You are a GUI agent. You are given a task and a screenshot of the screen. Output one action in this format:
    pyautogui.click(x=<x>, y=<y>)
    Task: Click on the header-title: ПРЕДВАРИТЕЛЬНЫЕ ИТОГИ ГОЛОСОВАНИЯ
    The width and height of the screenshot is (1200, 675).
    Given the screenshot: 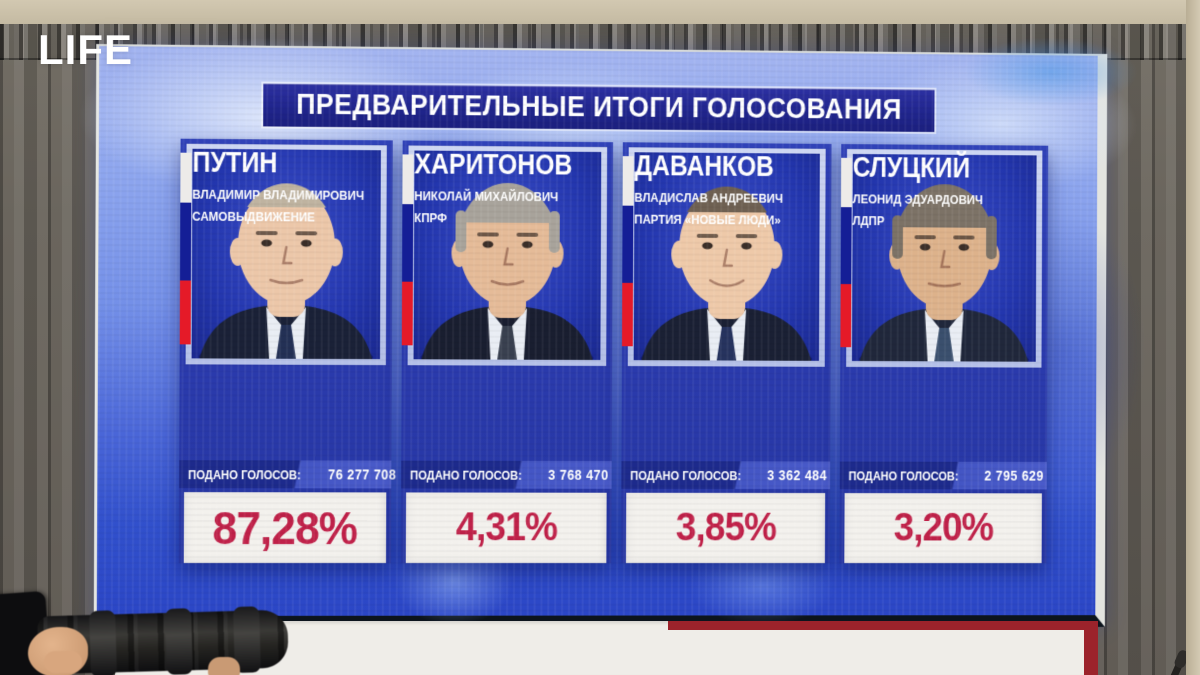 What is the action you would take?
    pyautogui.click(x=599, y=107)
    